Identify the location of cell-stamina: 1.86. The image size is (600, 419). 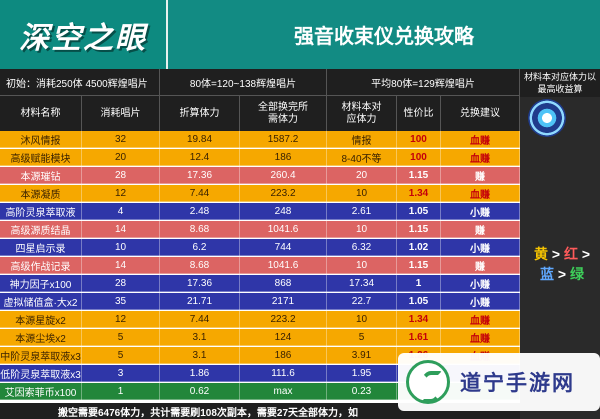
(200, 373).